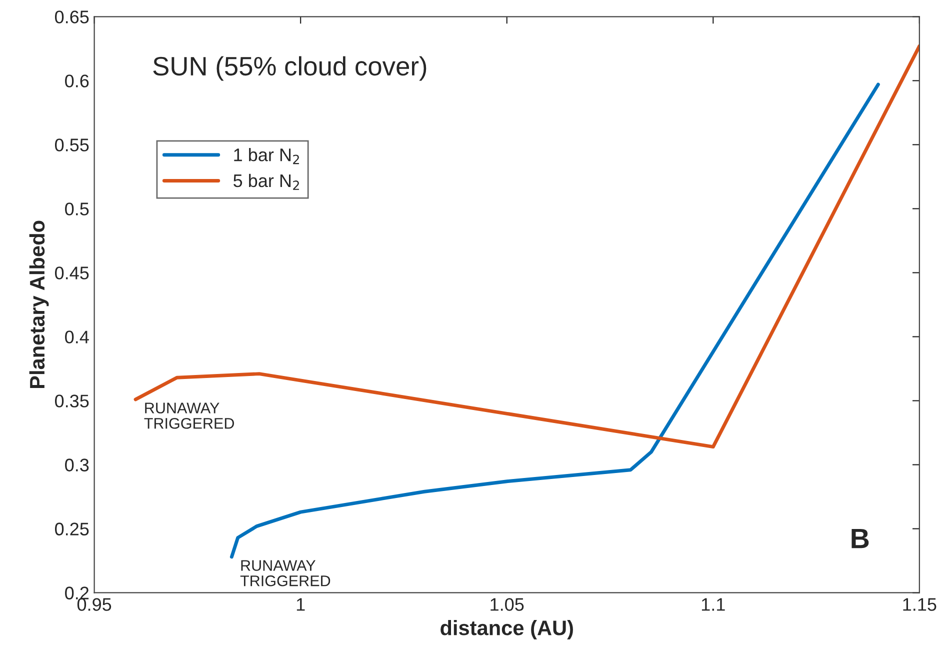  Describe the element at coordinates (72, 145) in the screenshot. I see `y-tick-label: 0.55` at that location.